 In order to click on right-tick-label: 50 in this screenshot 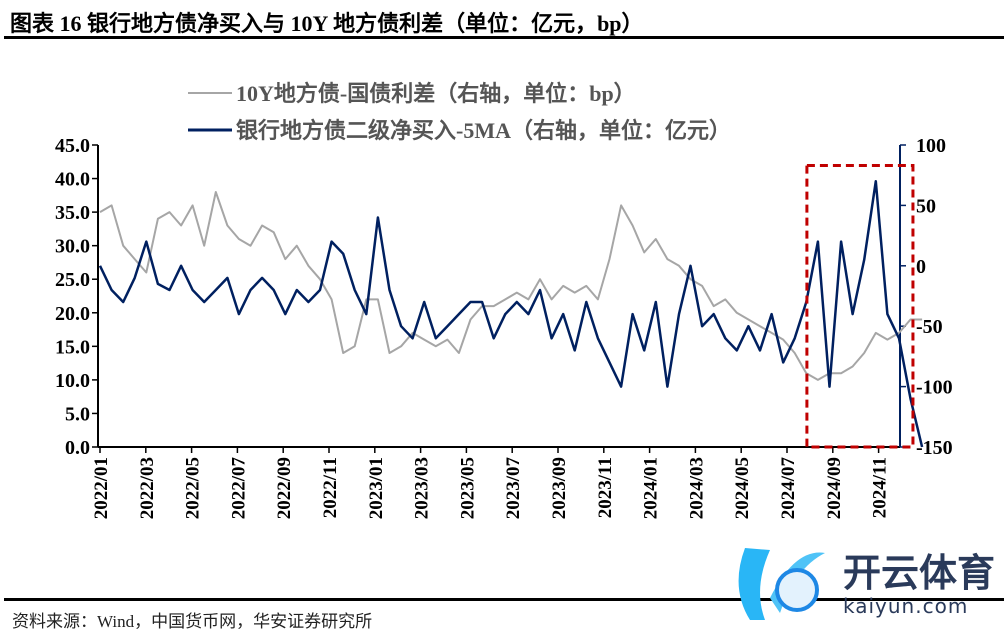, I will do `click(926, 206)`.